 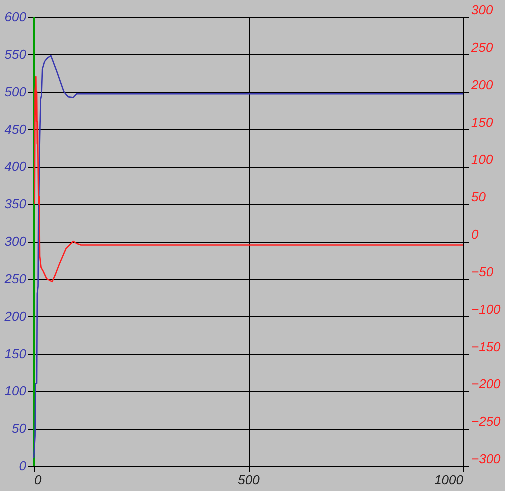 What do you see at coordinates (16, 92) in the screenshot?
I see `y-tick-label: 500` at bounding box center [16, 92].